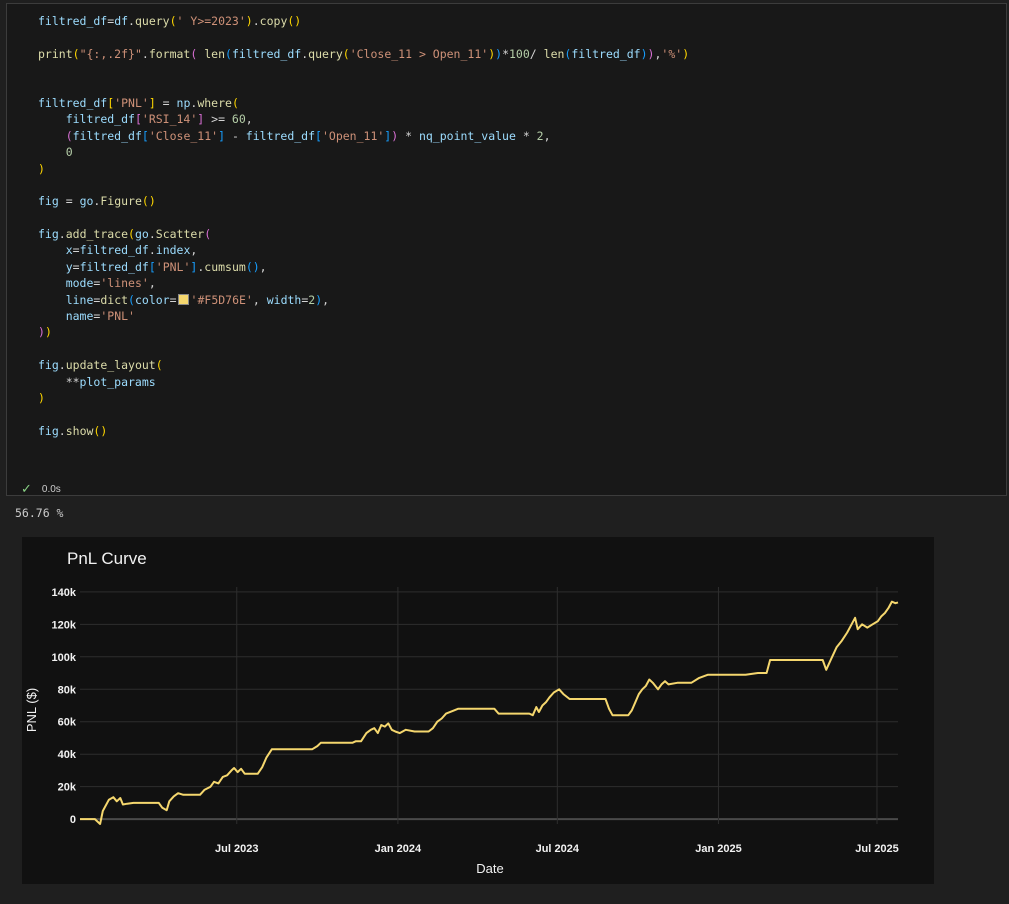 The image size is (1009, 904). I want to click on code-line: mode='lines',, so click(363, 283).